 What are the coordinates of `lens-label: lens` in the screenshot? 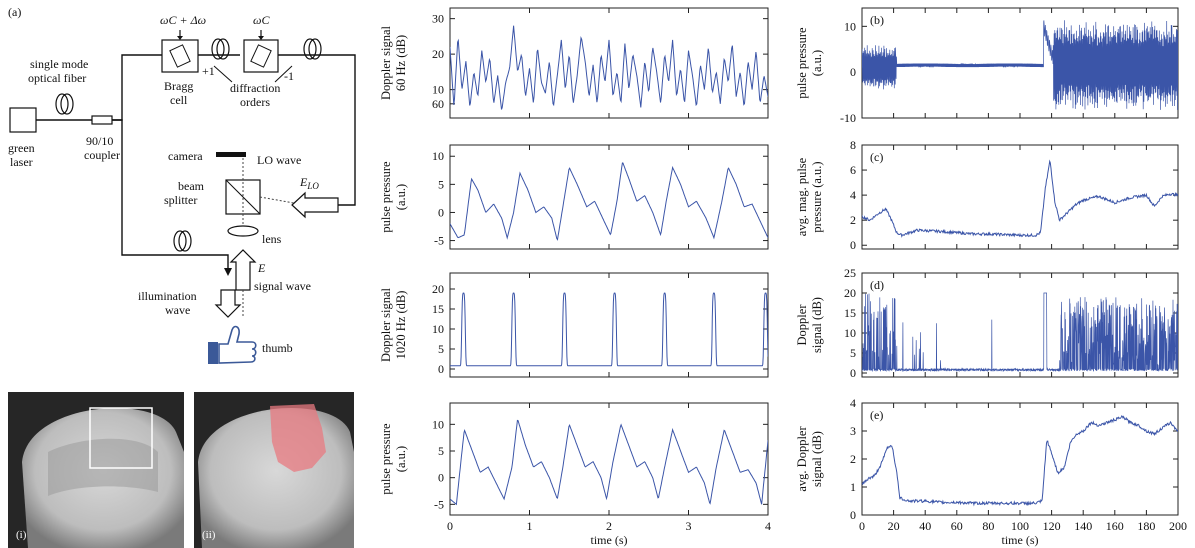 It's located at (272, 239).